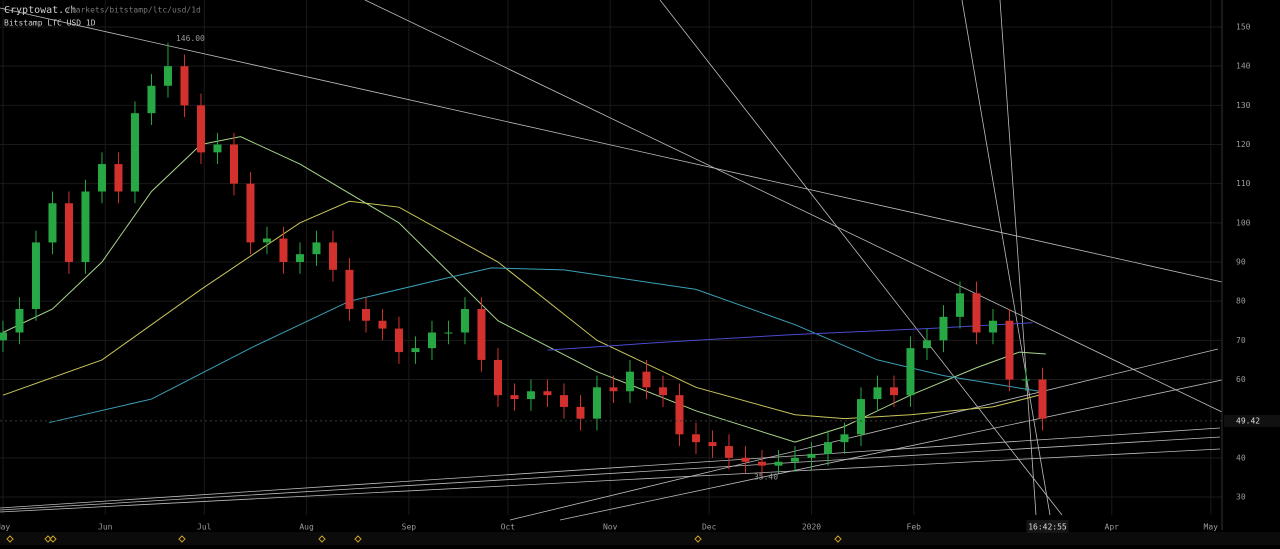 The image size is (1280, 549). Describe the element at coordinates (914, 527) in the screenshot. I see `x-tick-label: Feb` at that location.